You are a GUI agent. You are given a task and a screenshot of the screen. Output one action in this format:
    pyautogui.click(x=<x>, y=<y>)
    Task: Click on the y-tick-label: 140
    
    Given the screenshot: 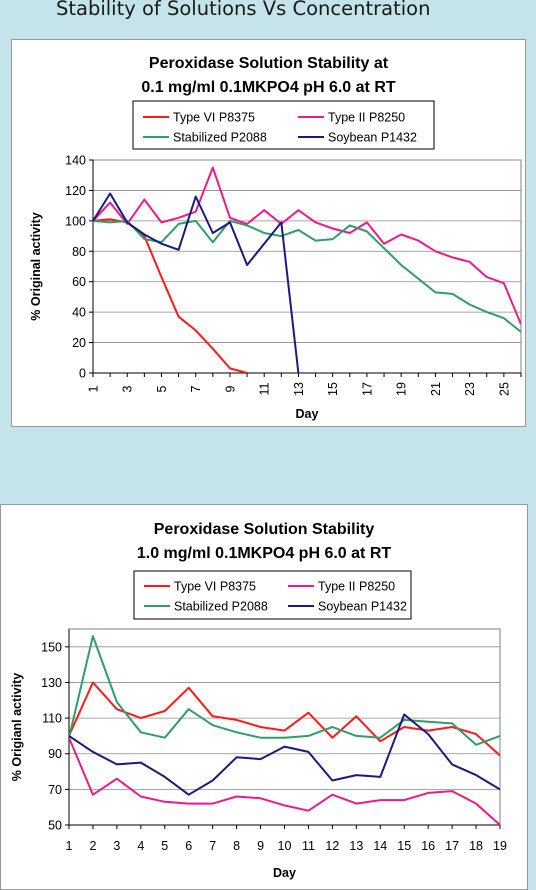 What is the action you would take?
    pyautogui.click(x=75, y=161)
    